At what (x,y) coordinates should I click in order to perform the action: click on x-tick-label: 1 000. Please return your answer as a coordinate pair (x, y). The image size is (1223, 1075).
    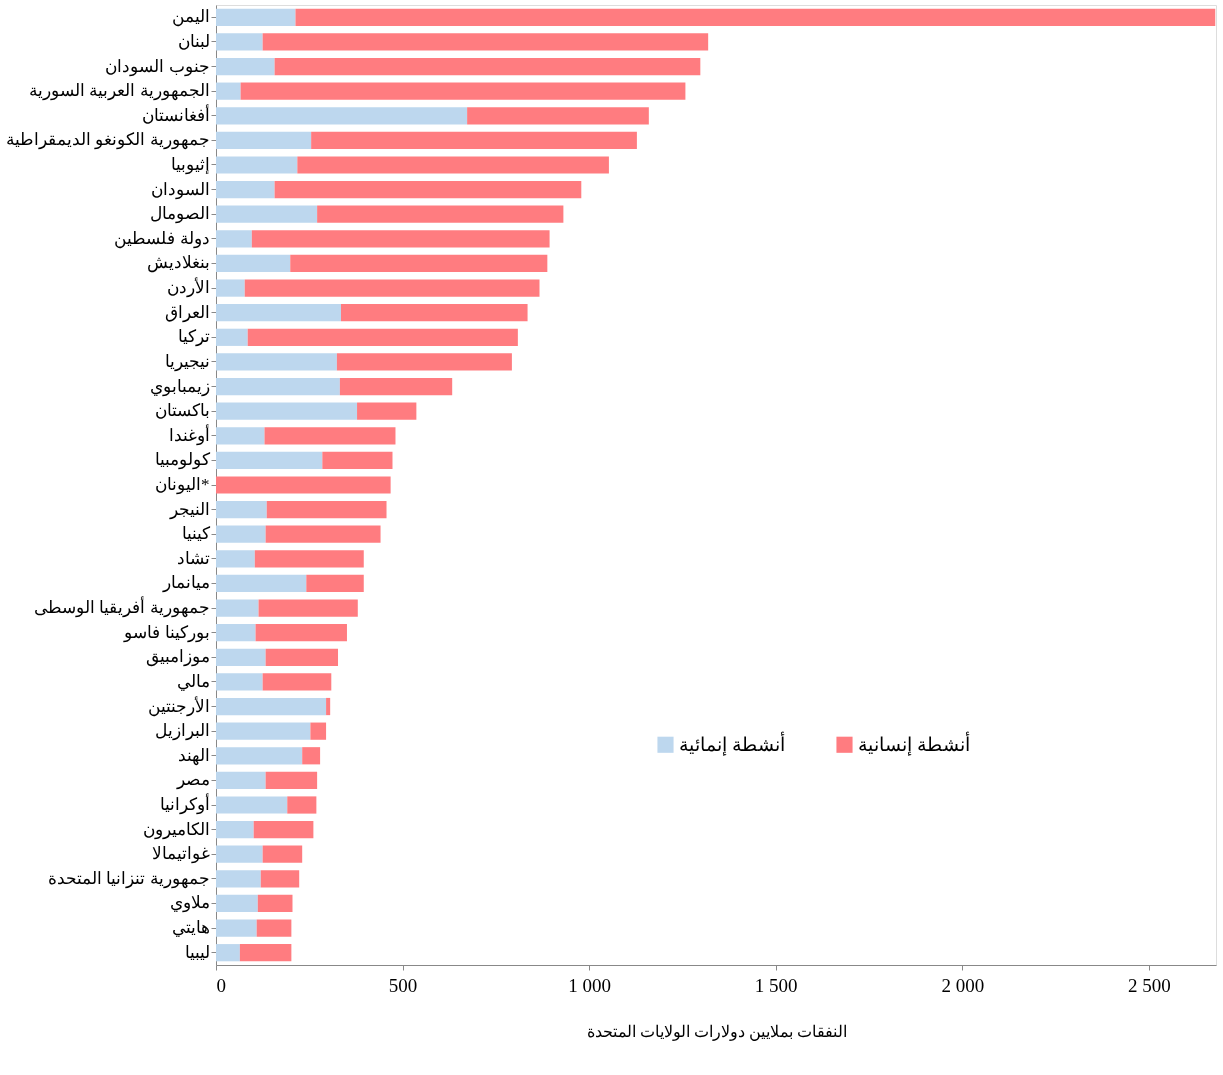
    Looking at the image, I should click on (590, 985).